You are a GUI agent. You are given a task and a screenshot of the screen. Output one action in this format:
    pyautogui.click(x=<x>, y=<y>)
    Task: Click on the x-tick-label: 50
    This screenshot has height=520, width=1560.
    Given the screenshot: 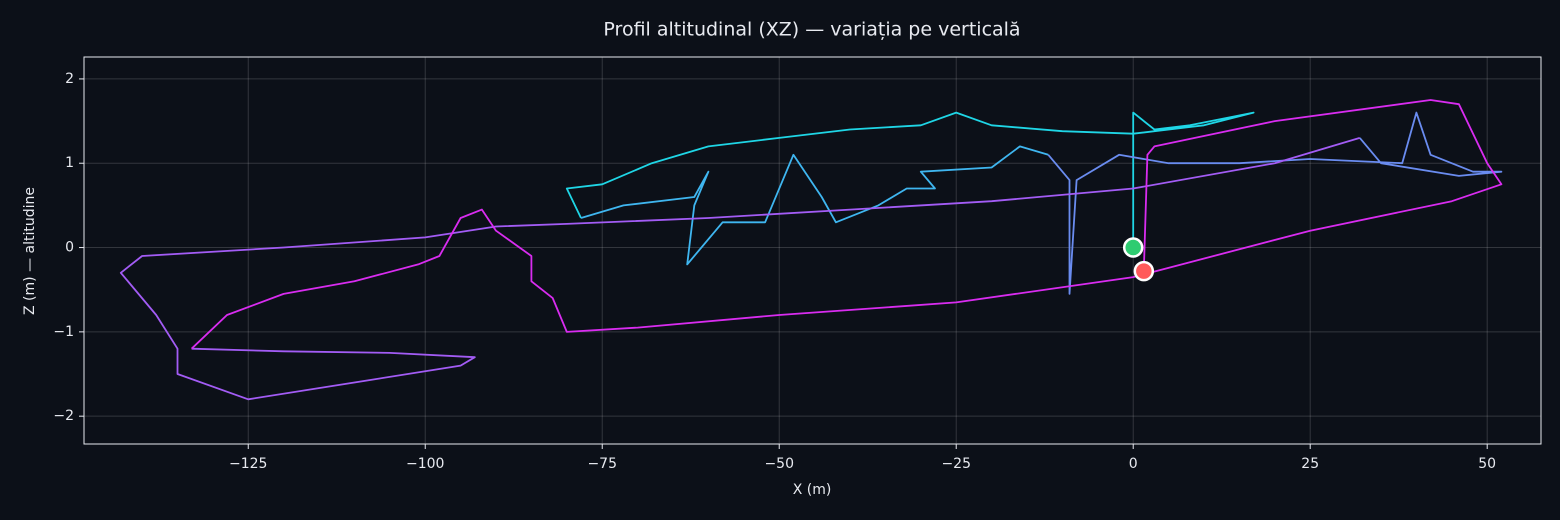 What is the action you would take?
    pyautogui.click(x=1487, y=464)
    